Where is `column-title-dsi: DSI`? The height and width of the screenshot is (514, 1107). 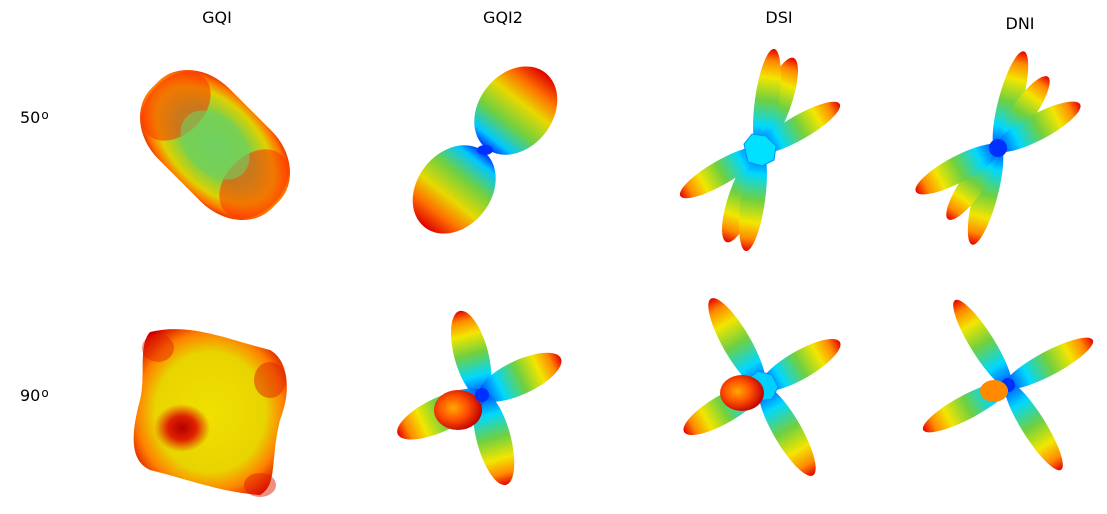 column-title-dsi: DSI is located at coordinates (779, 17).